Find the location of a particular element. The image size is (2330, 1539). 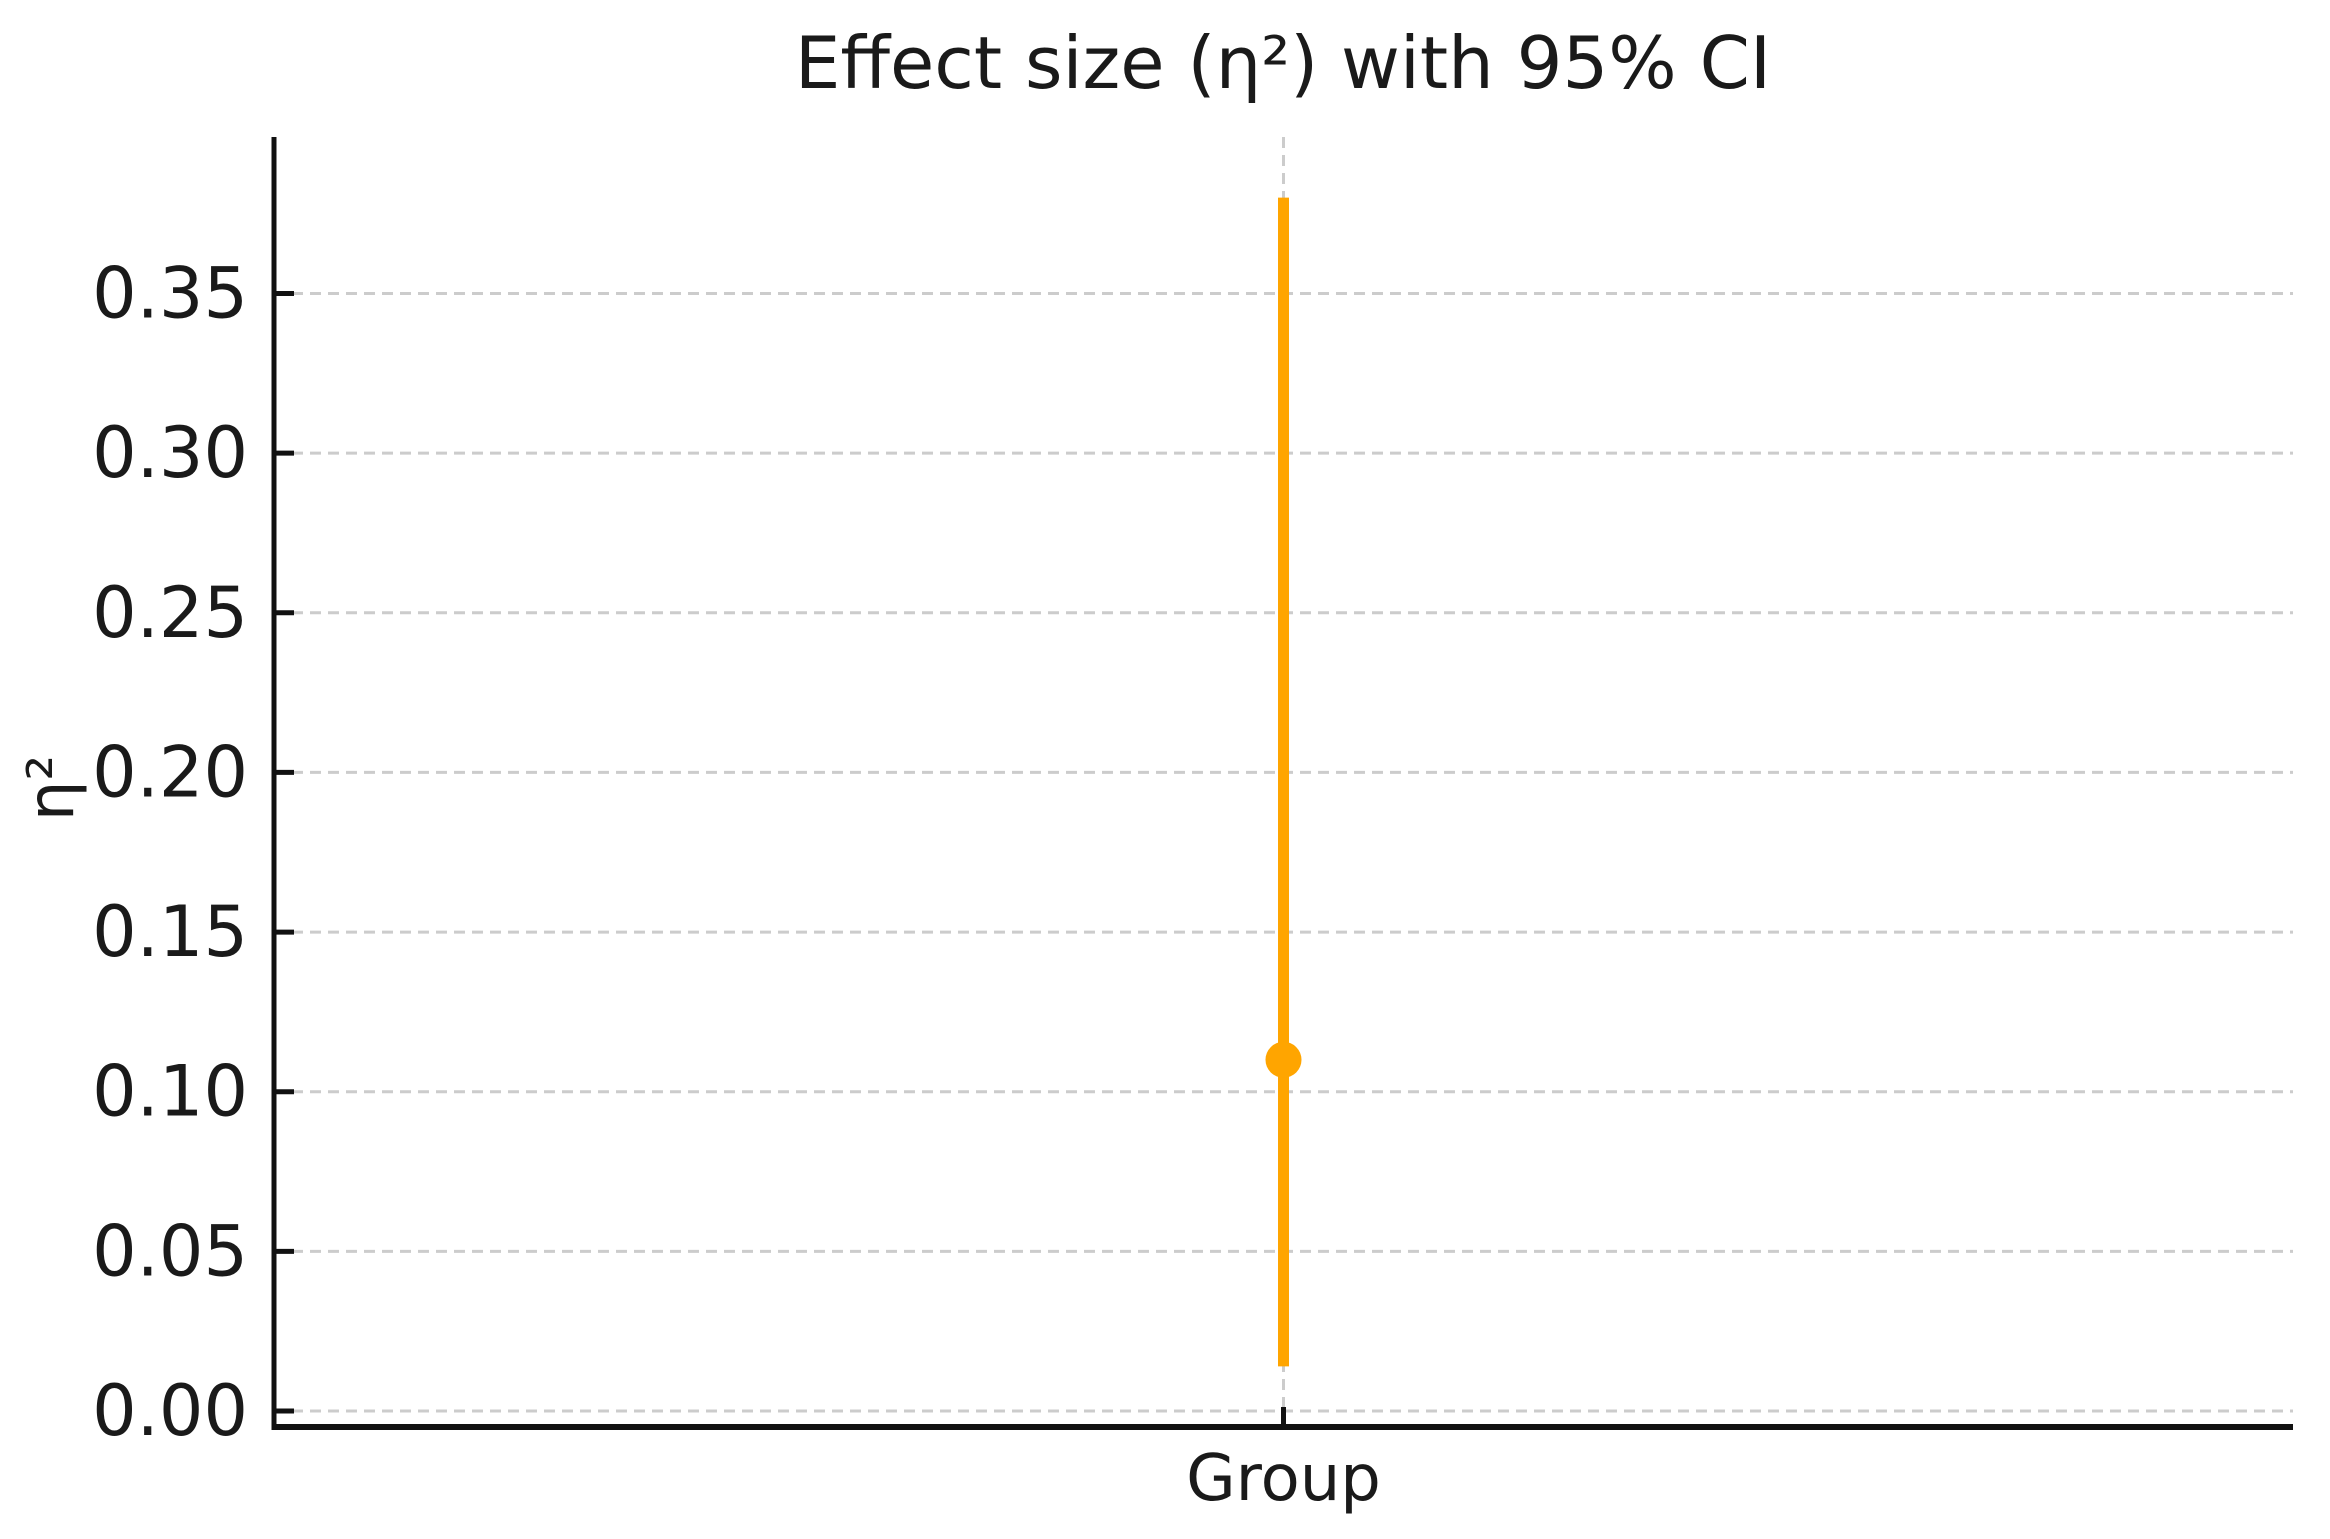

y-tick-label: 0.05 is located at coordinates (170, 1251).